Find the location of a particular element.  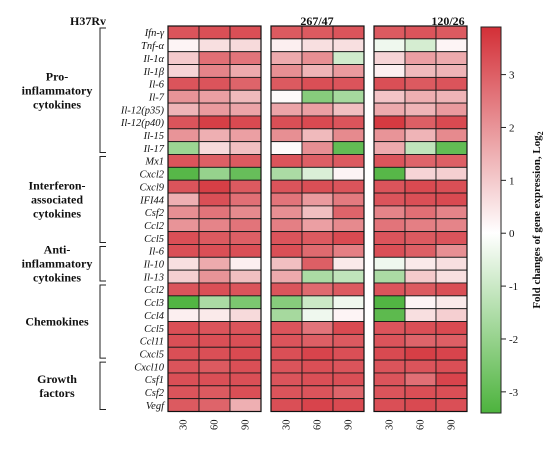

group-label: associated is located at coordinates (57, 199).